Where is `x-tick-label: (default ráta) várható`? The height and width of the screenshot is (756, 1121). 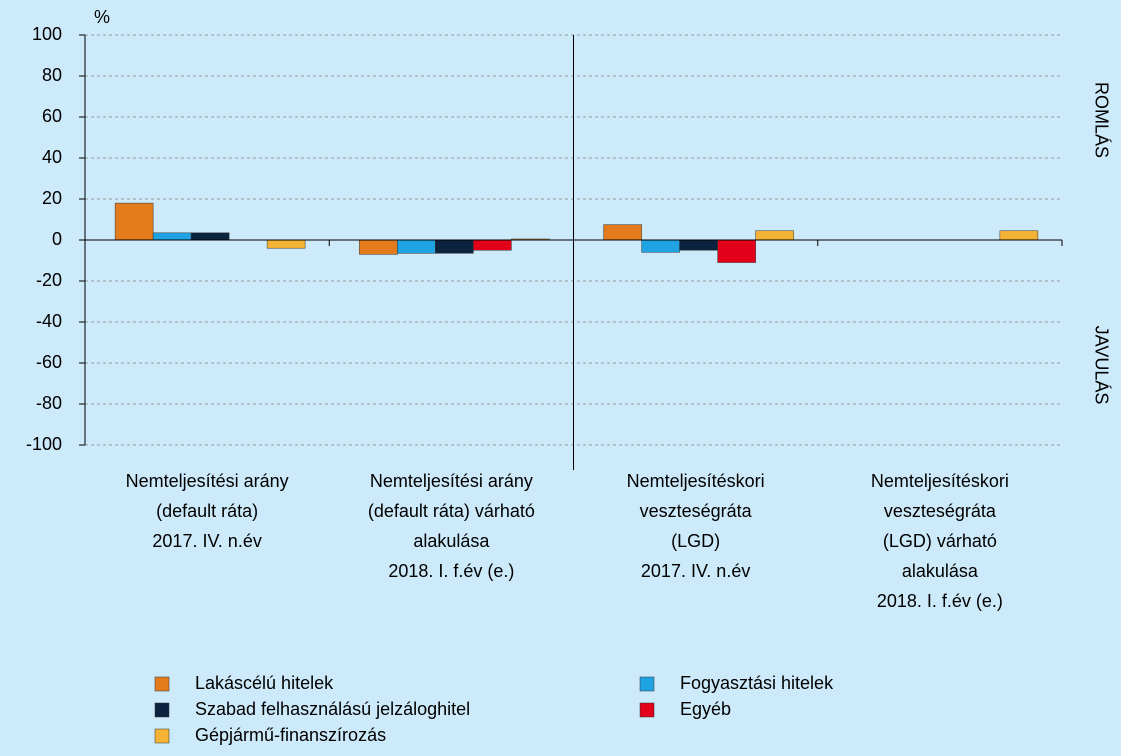 x-tick-label: (default ráta) várható is located at coordinates (451, 511).